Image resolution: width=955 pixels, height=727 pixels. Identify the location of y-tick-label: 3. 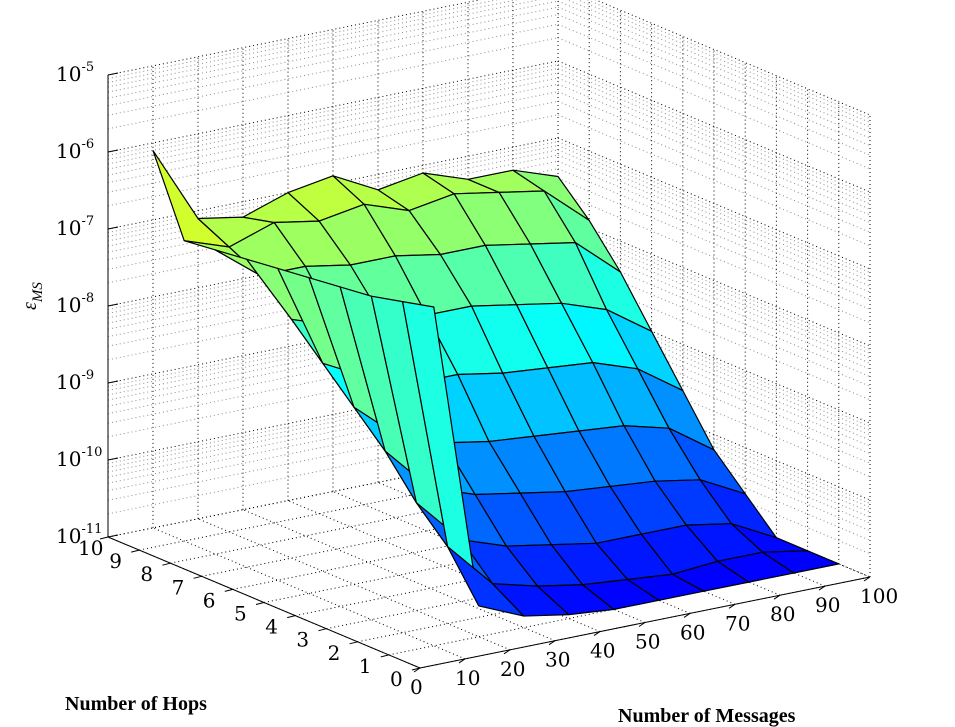
(302, 640).